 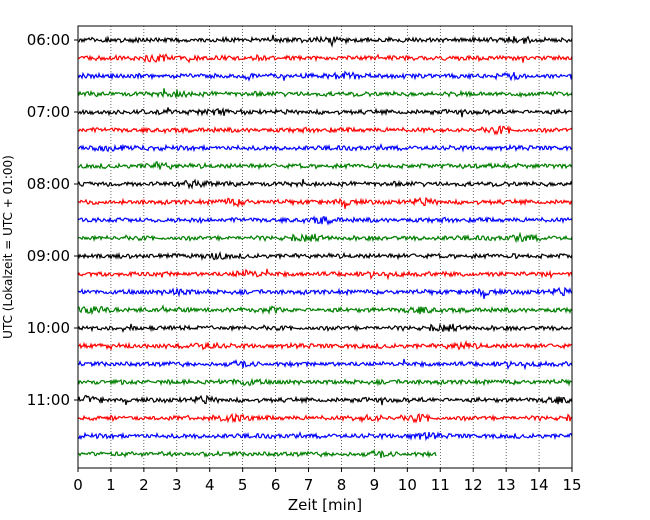 I want to click on trace-08:30, so click(x=325, y=220).